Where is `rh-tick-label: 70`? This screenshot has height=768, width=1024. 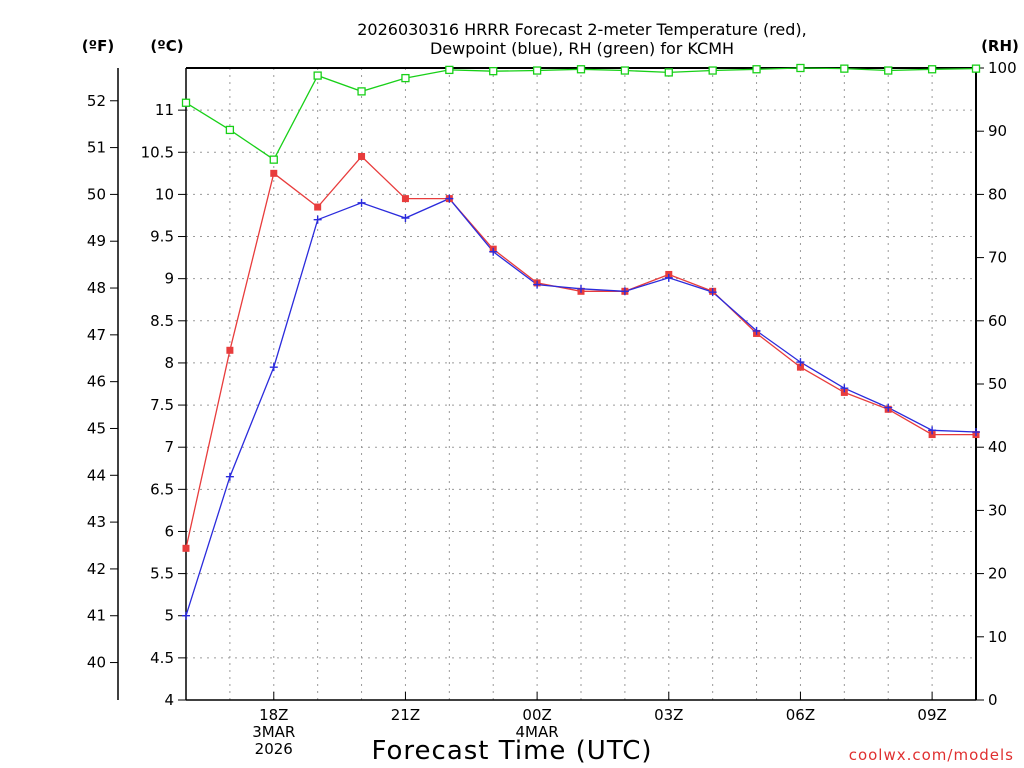
rh-tick-label: 70 is located at coordinates (997, 258).